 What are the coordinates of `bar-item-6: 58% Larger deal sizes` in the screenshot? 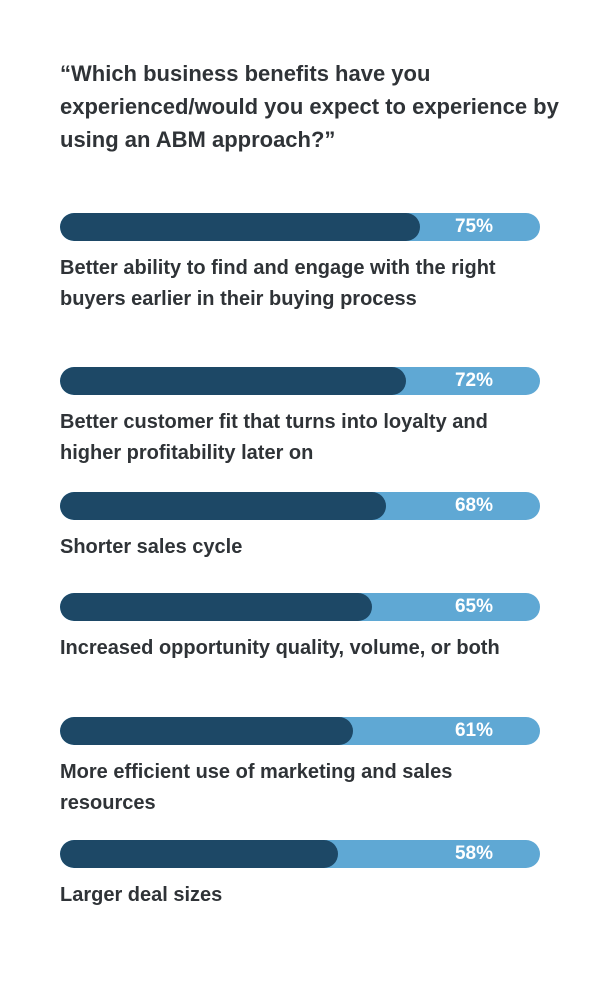 It's located at (305, 875).